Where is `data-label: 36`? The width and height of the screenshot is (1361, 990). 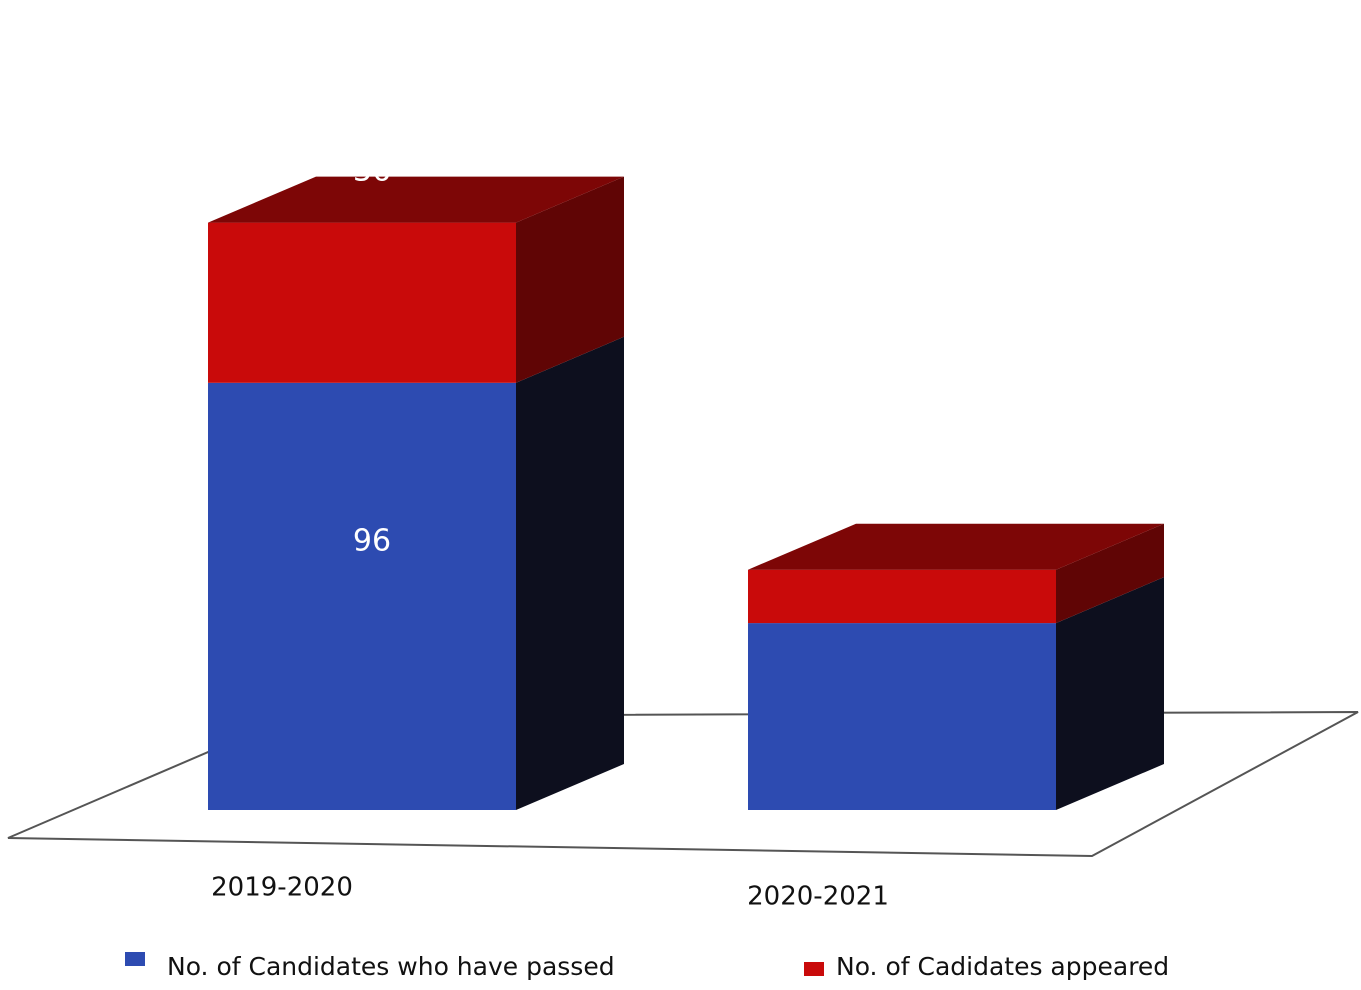 data-label: 36 is located at coordinates (372, 171).